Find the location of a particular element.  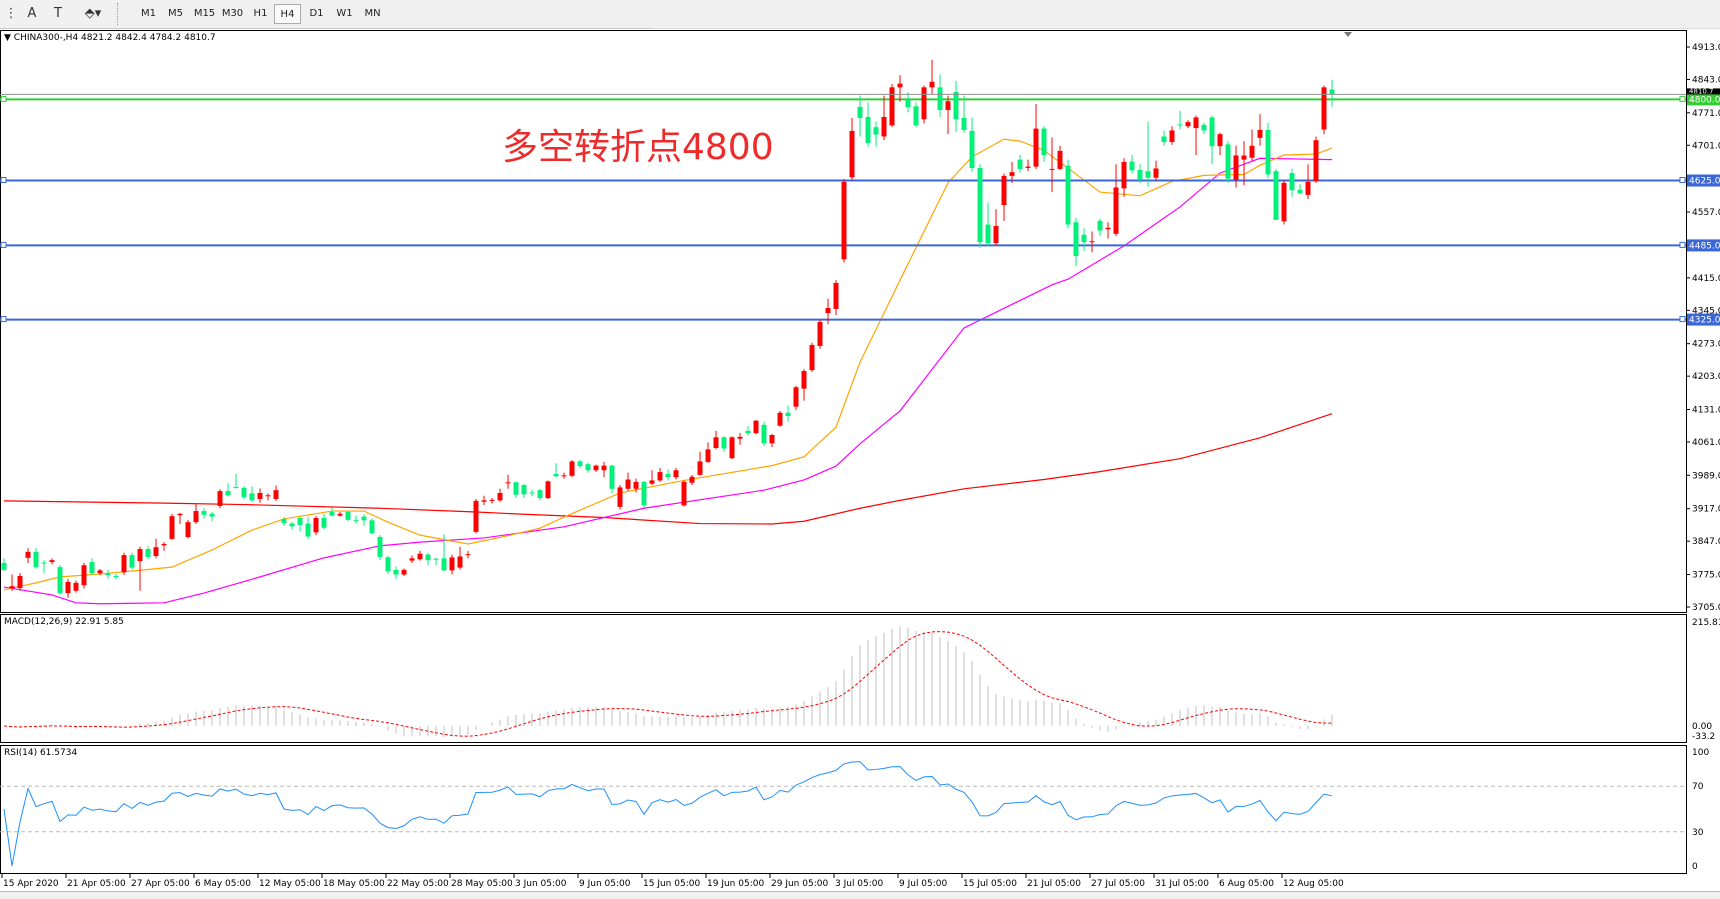

chart-annotation-text: 多空转折点4800 is located at coordinates (638, 147).